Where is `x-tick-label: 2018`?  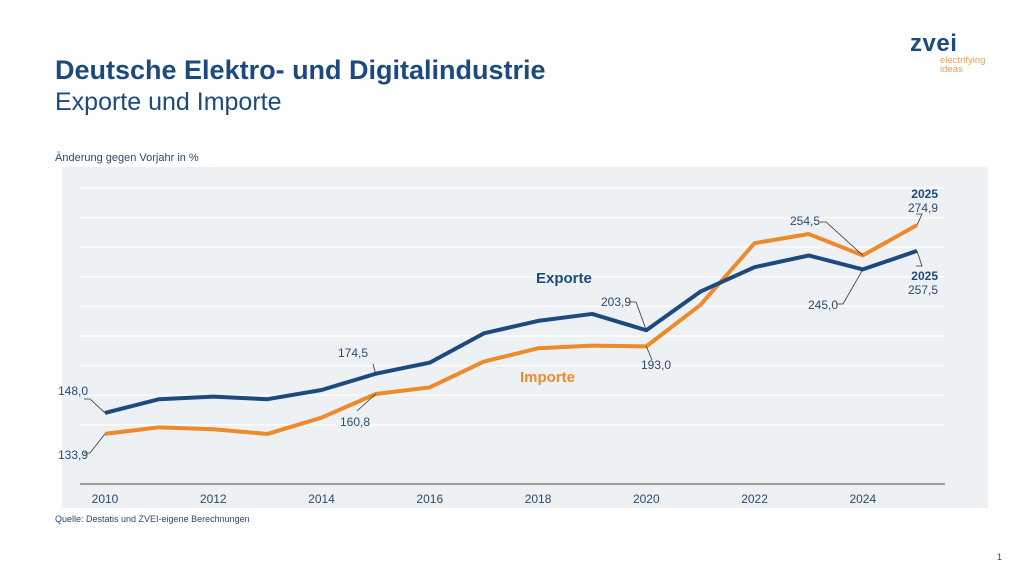
x-tick-label: 2018 is located at coordinates (538, 499).